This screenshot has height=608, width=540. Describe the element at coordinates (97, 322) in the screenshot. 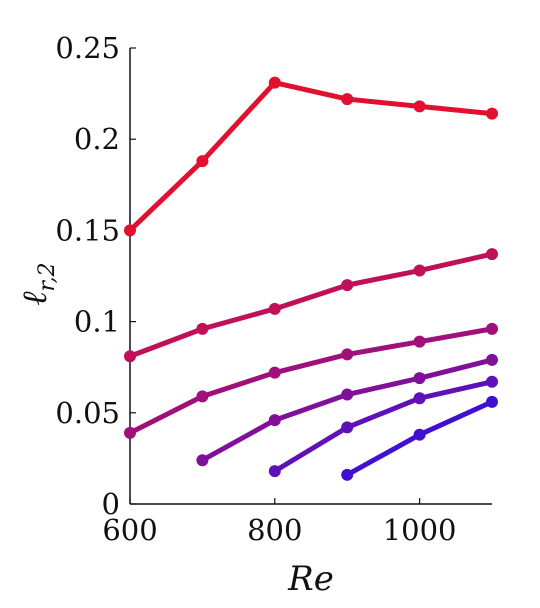

I see `y-tick-label: 0.1` at that location.